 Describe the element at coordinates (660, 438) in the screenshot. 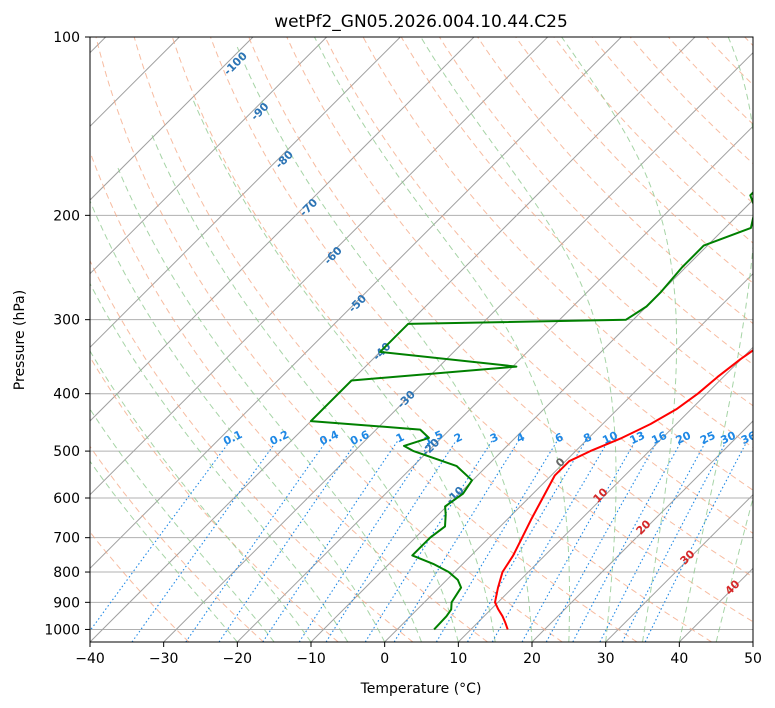

I see `mixing-ratio-label: 16` at that location.